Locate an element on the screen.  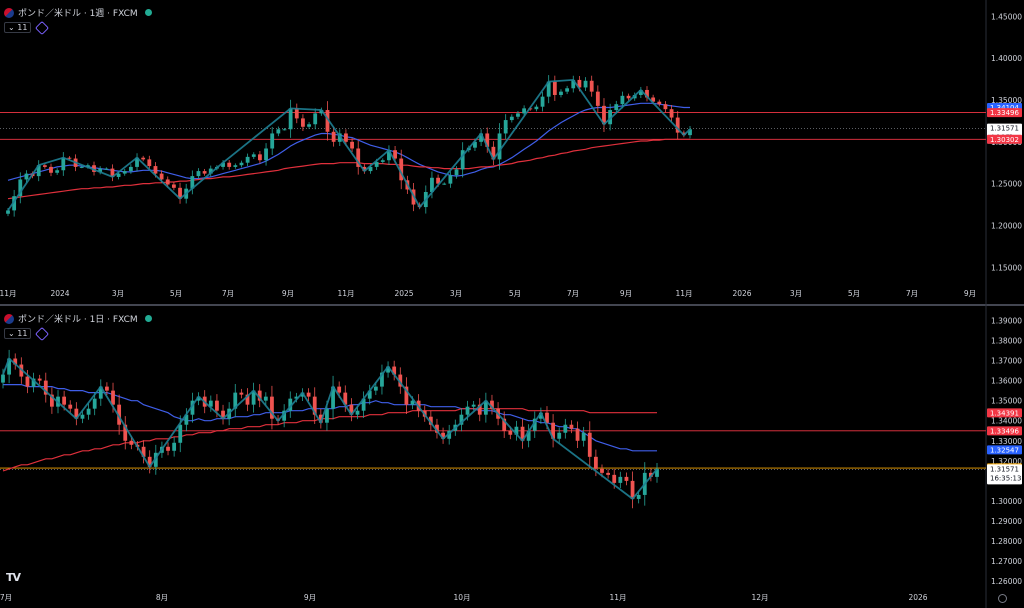
moving-average-line is located at coordinates (329, 440).